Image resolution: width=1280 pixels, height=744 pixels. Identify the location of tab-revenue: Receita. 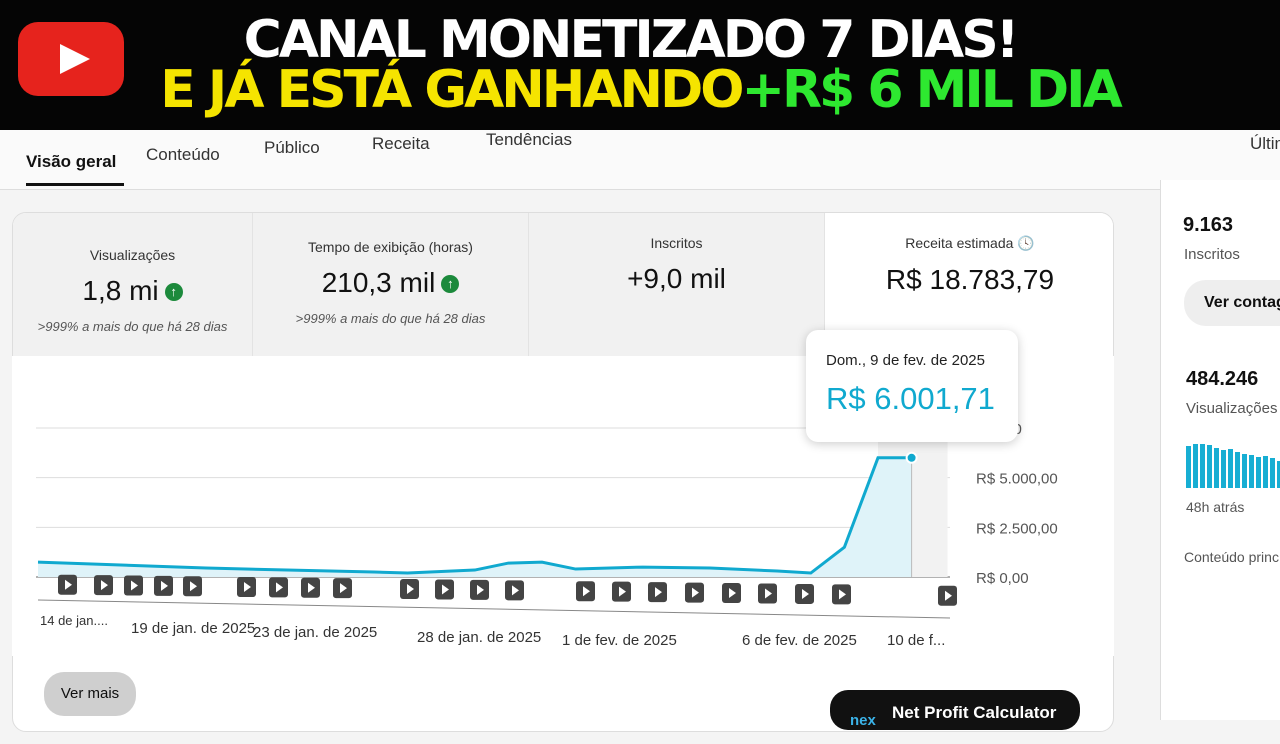
(401, 143).